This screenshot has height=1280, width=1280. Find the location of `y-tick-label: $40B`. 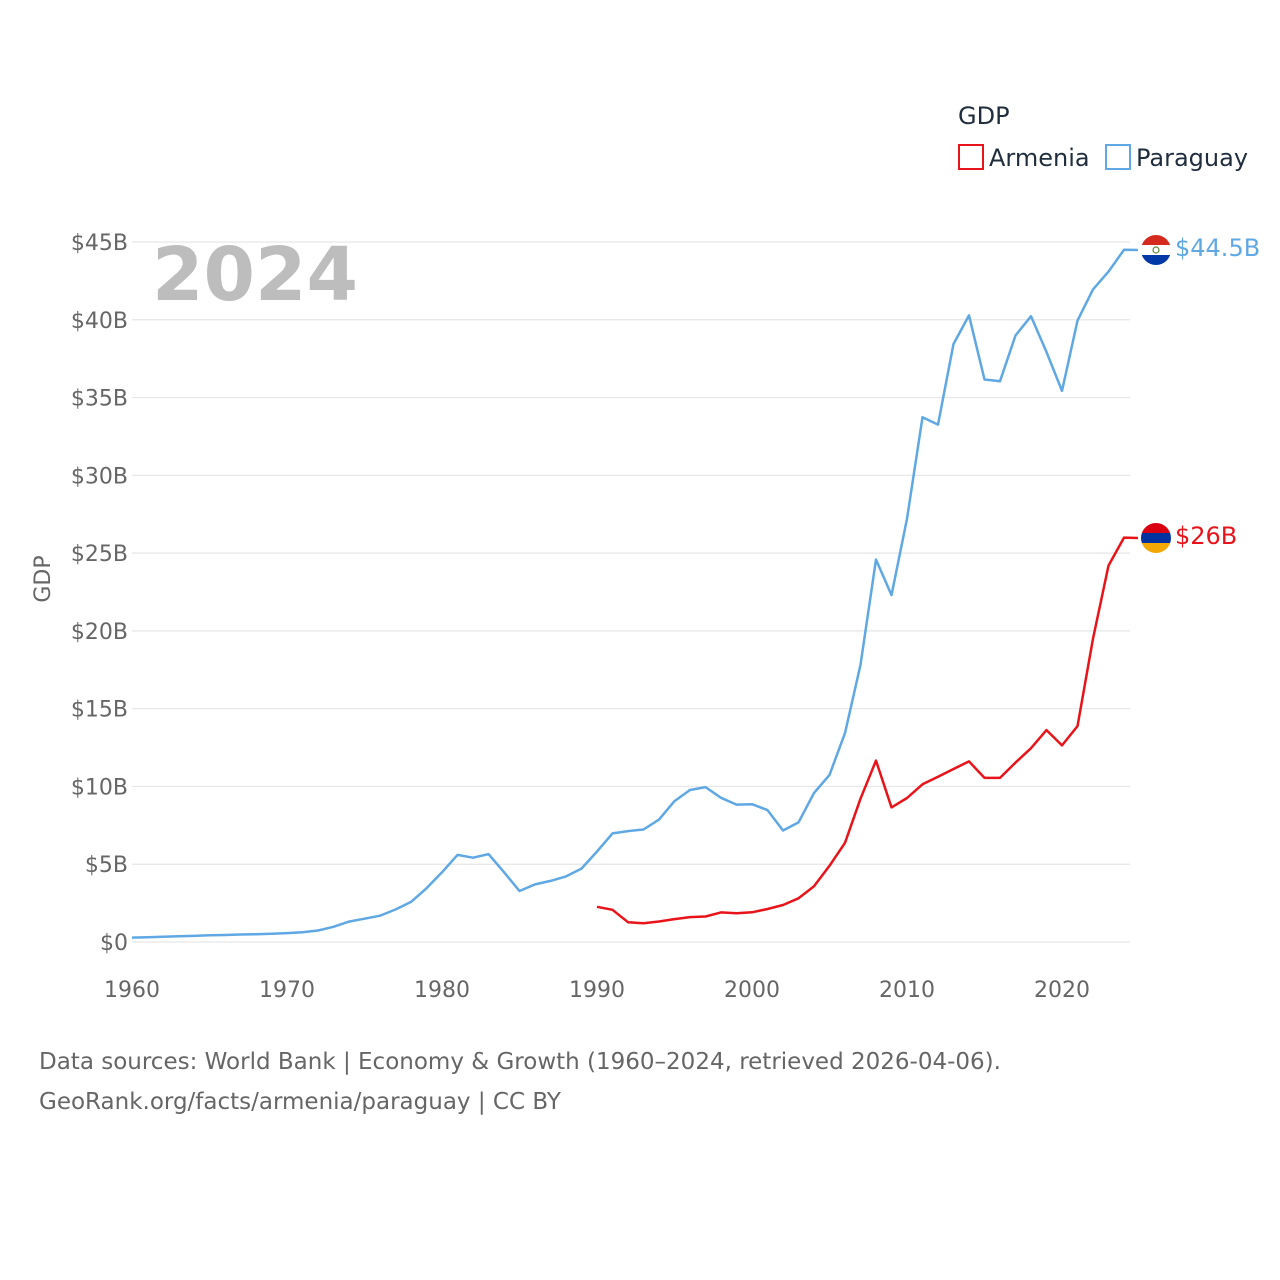

y-tick-label: $40B is located at coordinates (99, 321).